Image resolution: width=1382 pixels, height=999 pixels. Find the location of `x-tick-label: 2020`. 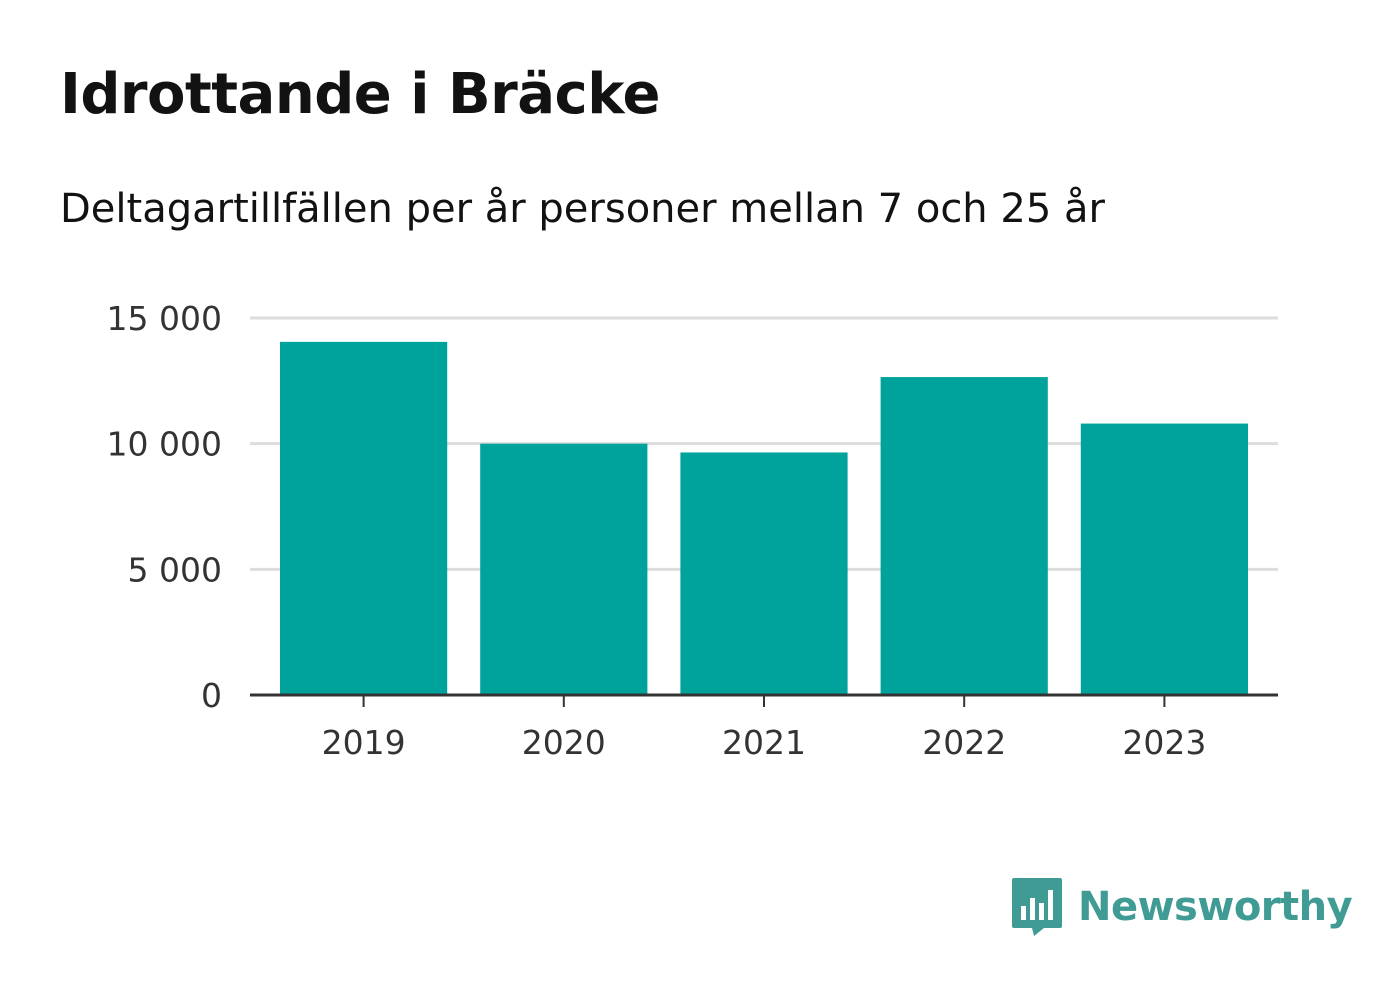

x-tick-label: 2020 is located at coordinates (564, 742).